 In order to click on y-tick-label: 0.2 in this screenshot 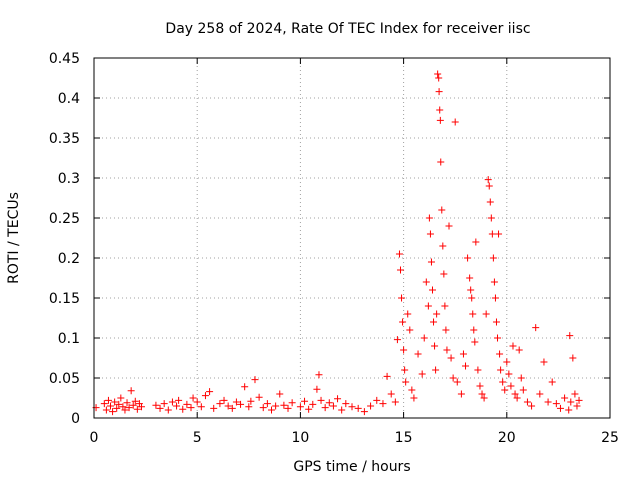, I will do `click(69, 259)`.